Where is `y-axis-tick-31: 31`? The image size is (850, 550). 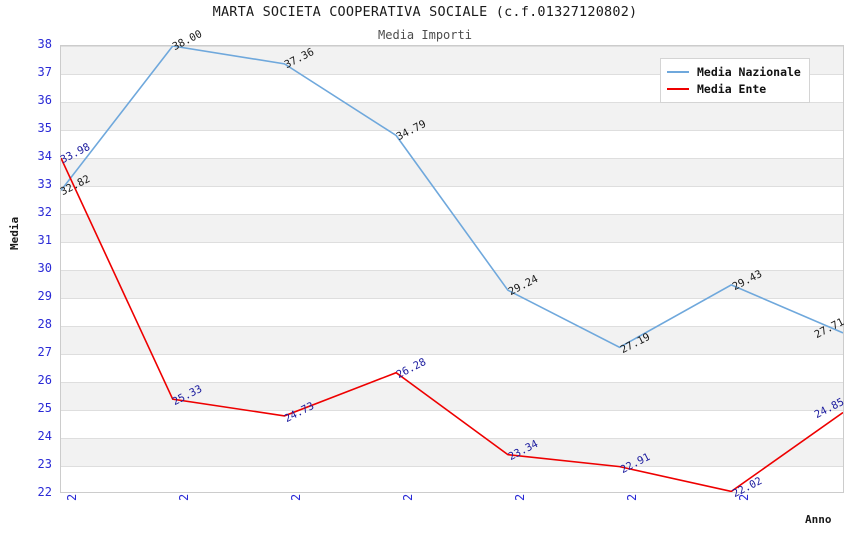
y-axis-tick-31: 31 is located at coordinates (44, 240).